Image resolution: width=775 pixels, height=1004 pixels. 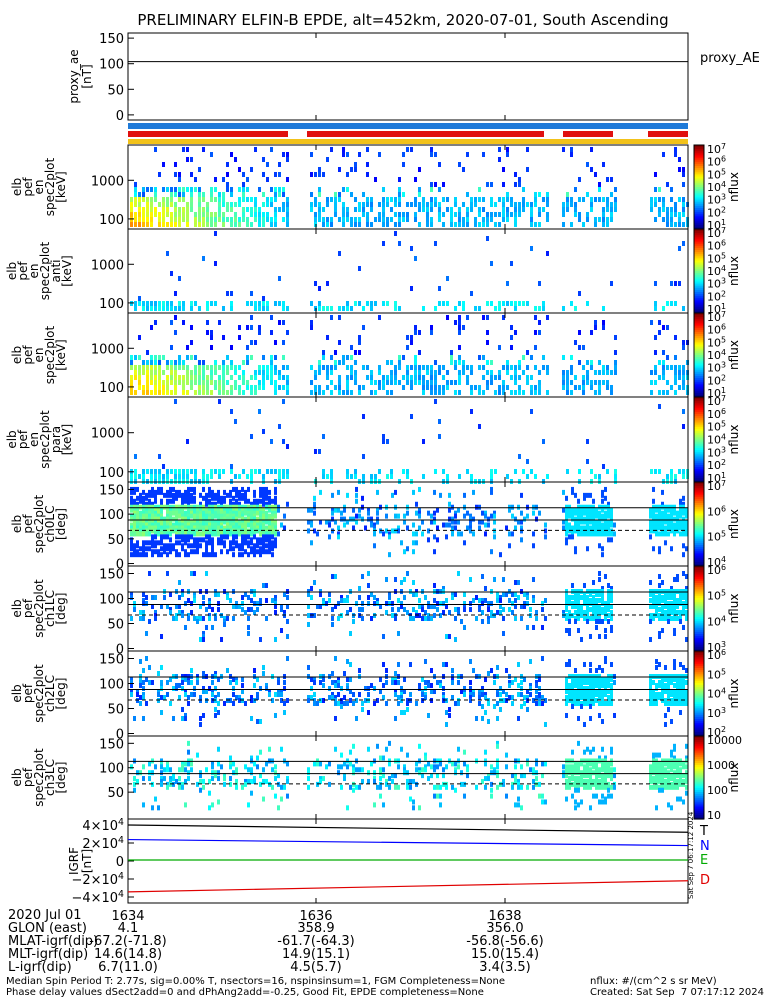 I want to click on y-tick-label: 100, so click(x=111, y=600).